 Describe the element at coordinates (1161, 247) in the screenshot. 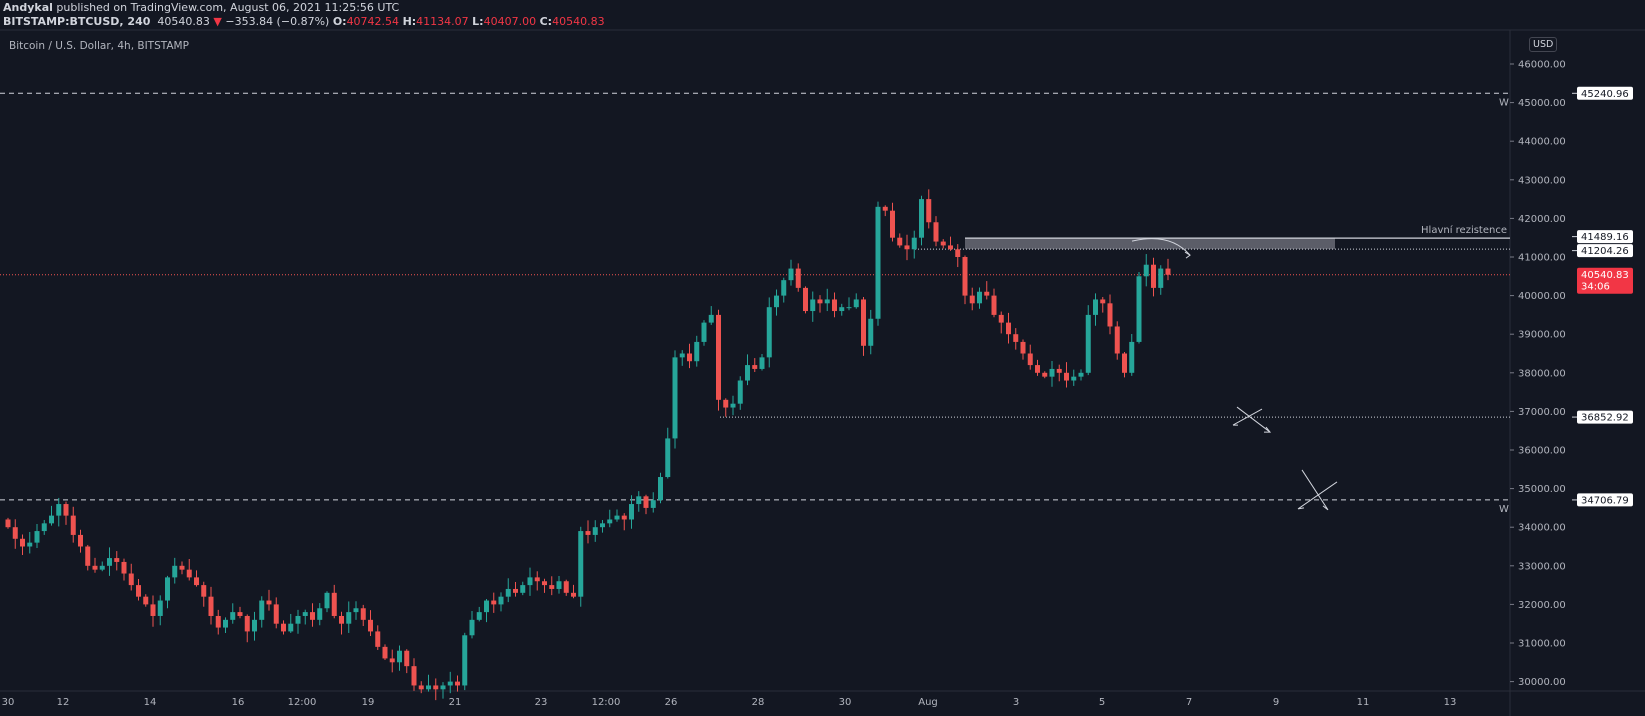

I see `arrow-curve-icon` at that location.